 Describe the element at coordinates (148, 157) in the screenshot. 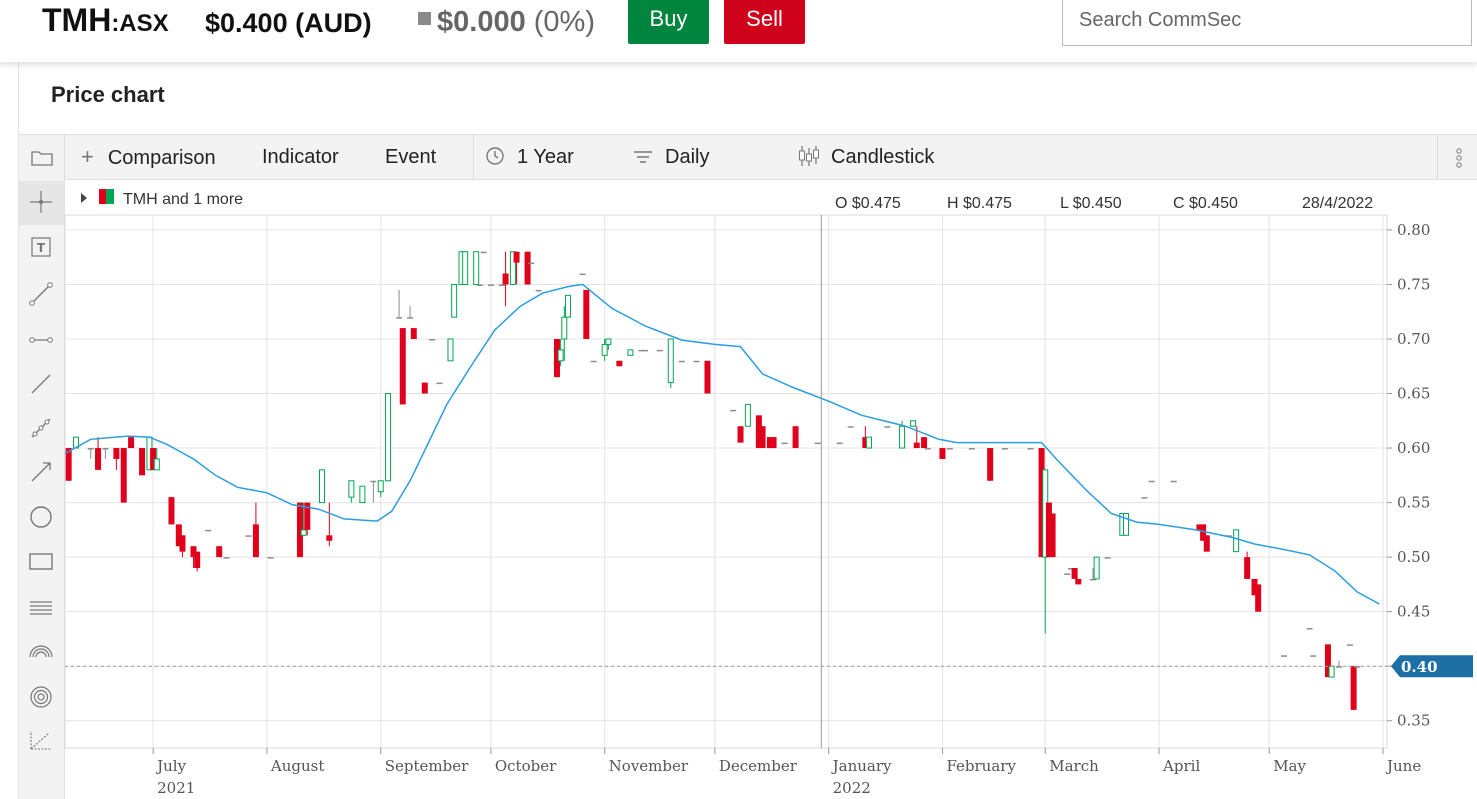

I see `comparison-button: + Comparison` at that location.